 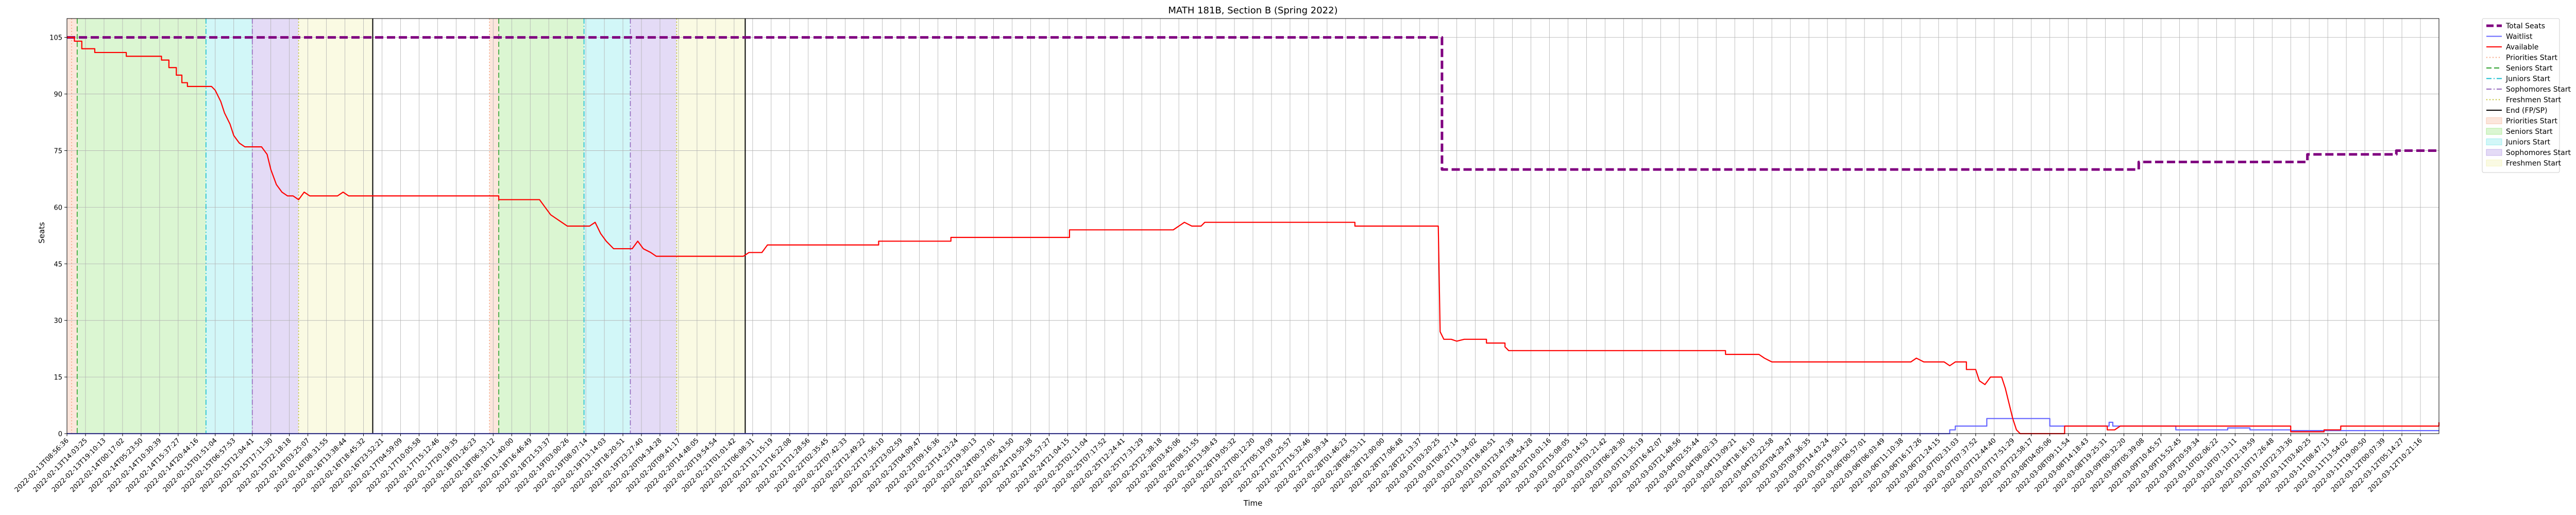 What do you see at coordinates (58, 208) in the screenshot?
I see `y-tick-label: 60` at bounding box center [58, 208].